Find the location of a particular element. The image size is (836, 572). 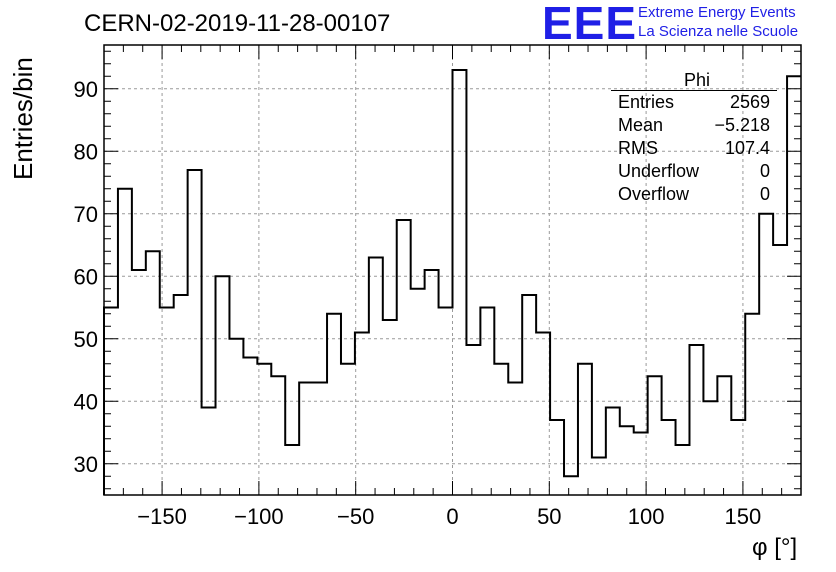

y-tick-label: 30 is located at coordinates (86, 464).